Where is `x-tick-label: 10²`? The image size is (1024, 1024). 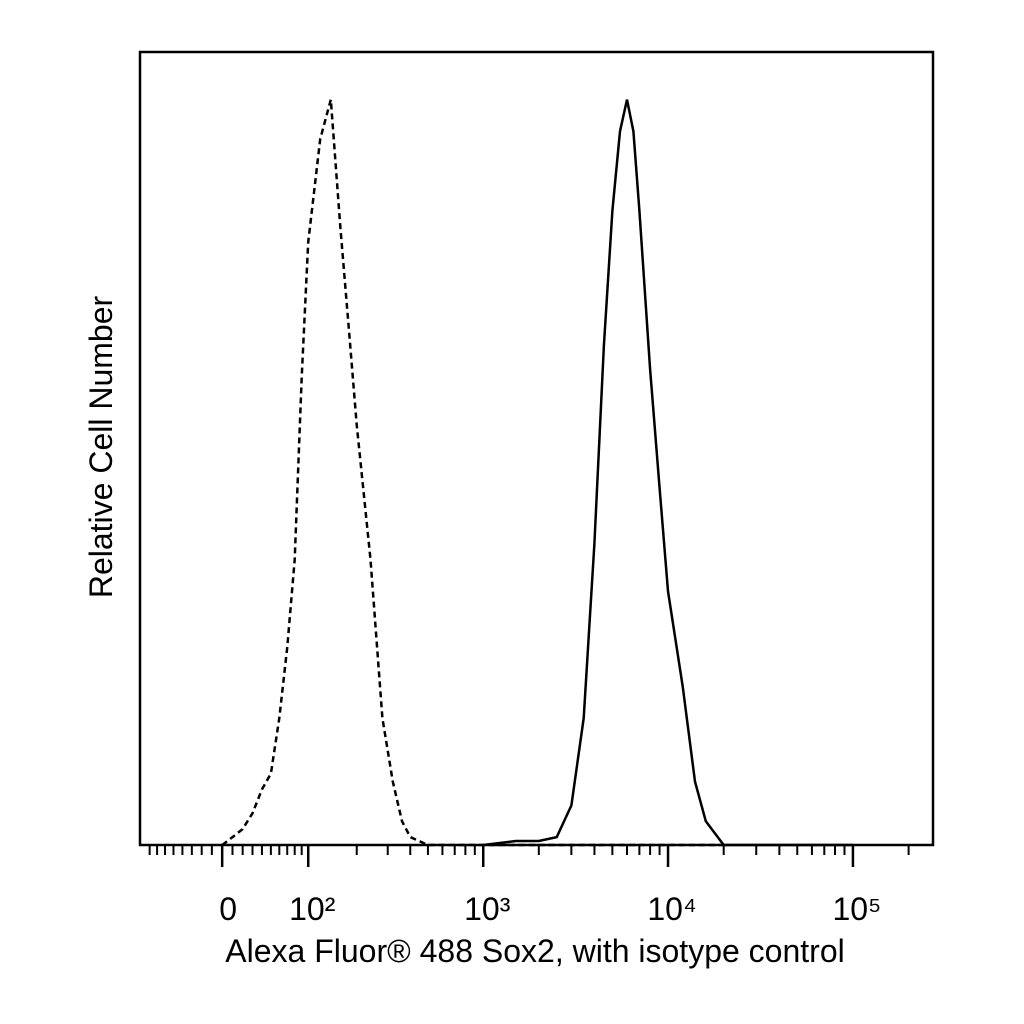
x-tick-label: 10² is located at coordinates (312, 909).